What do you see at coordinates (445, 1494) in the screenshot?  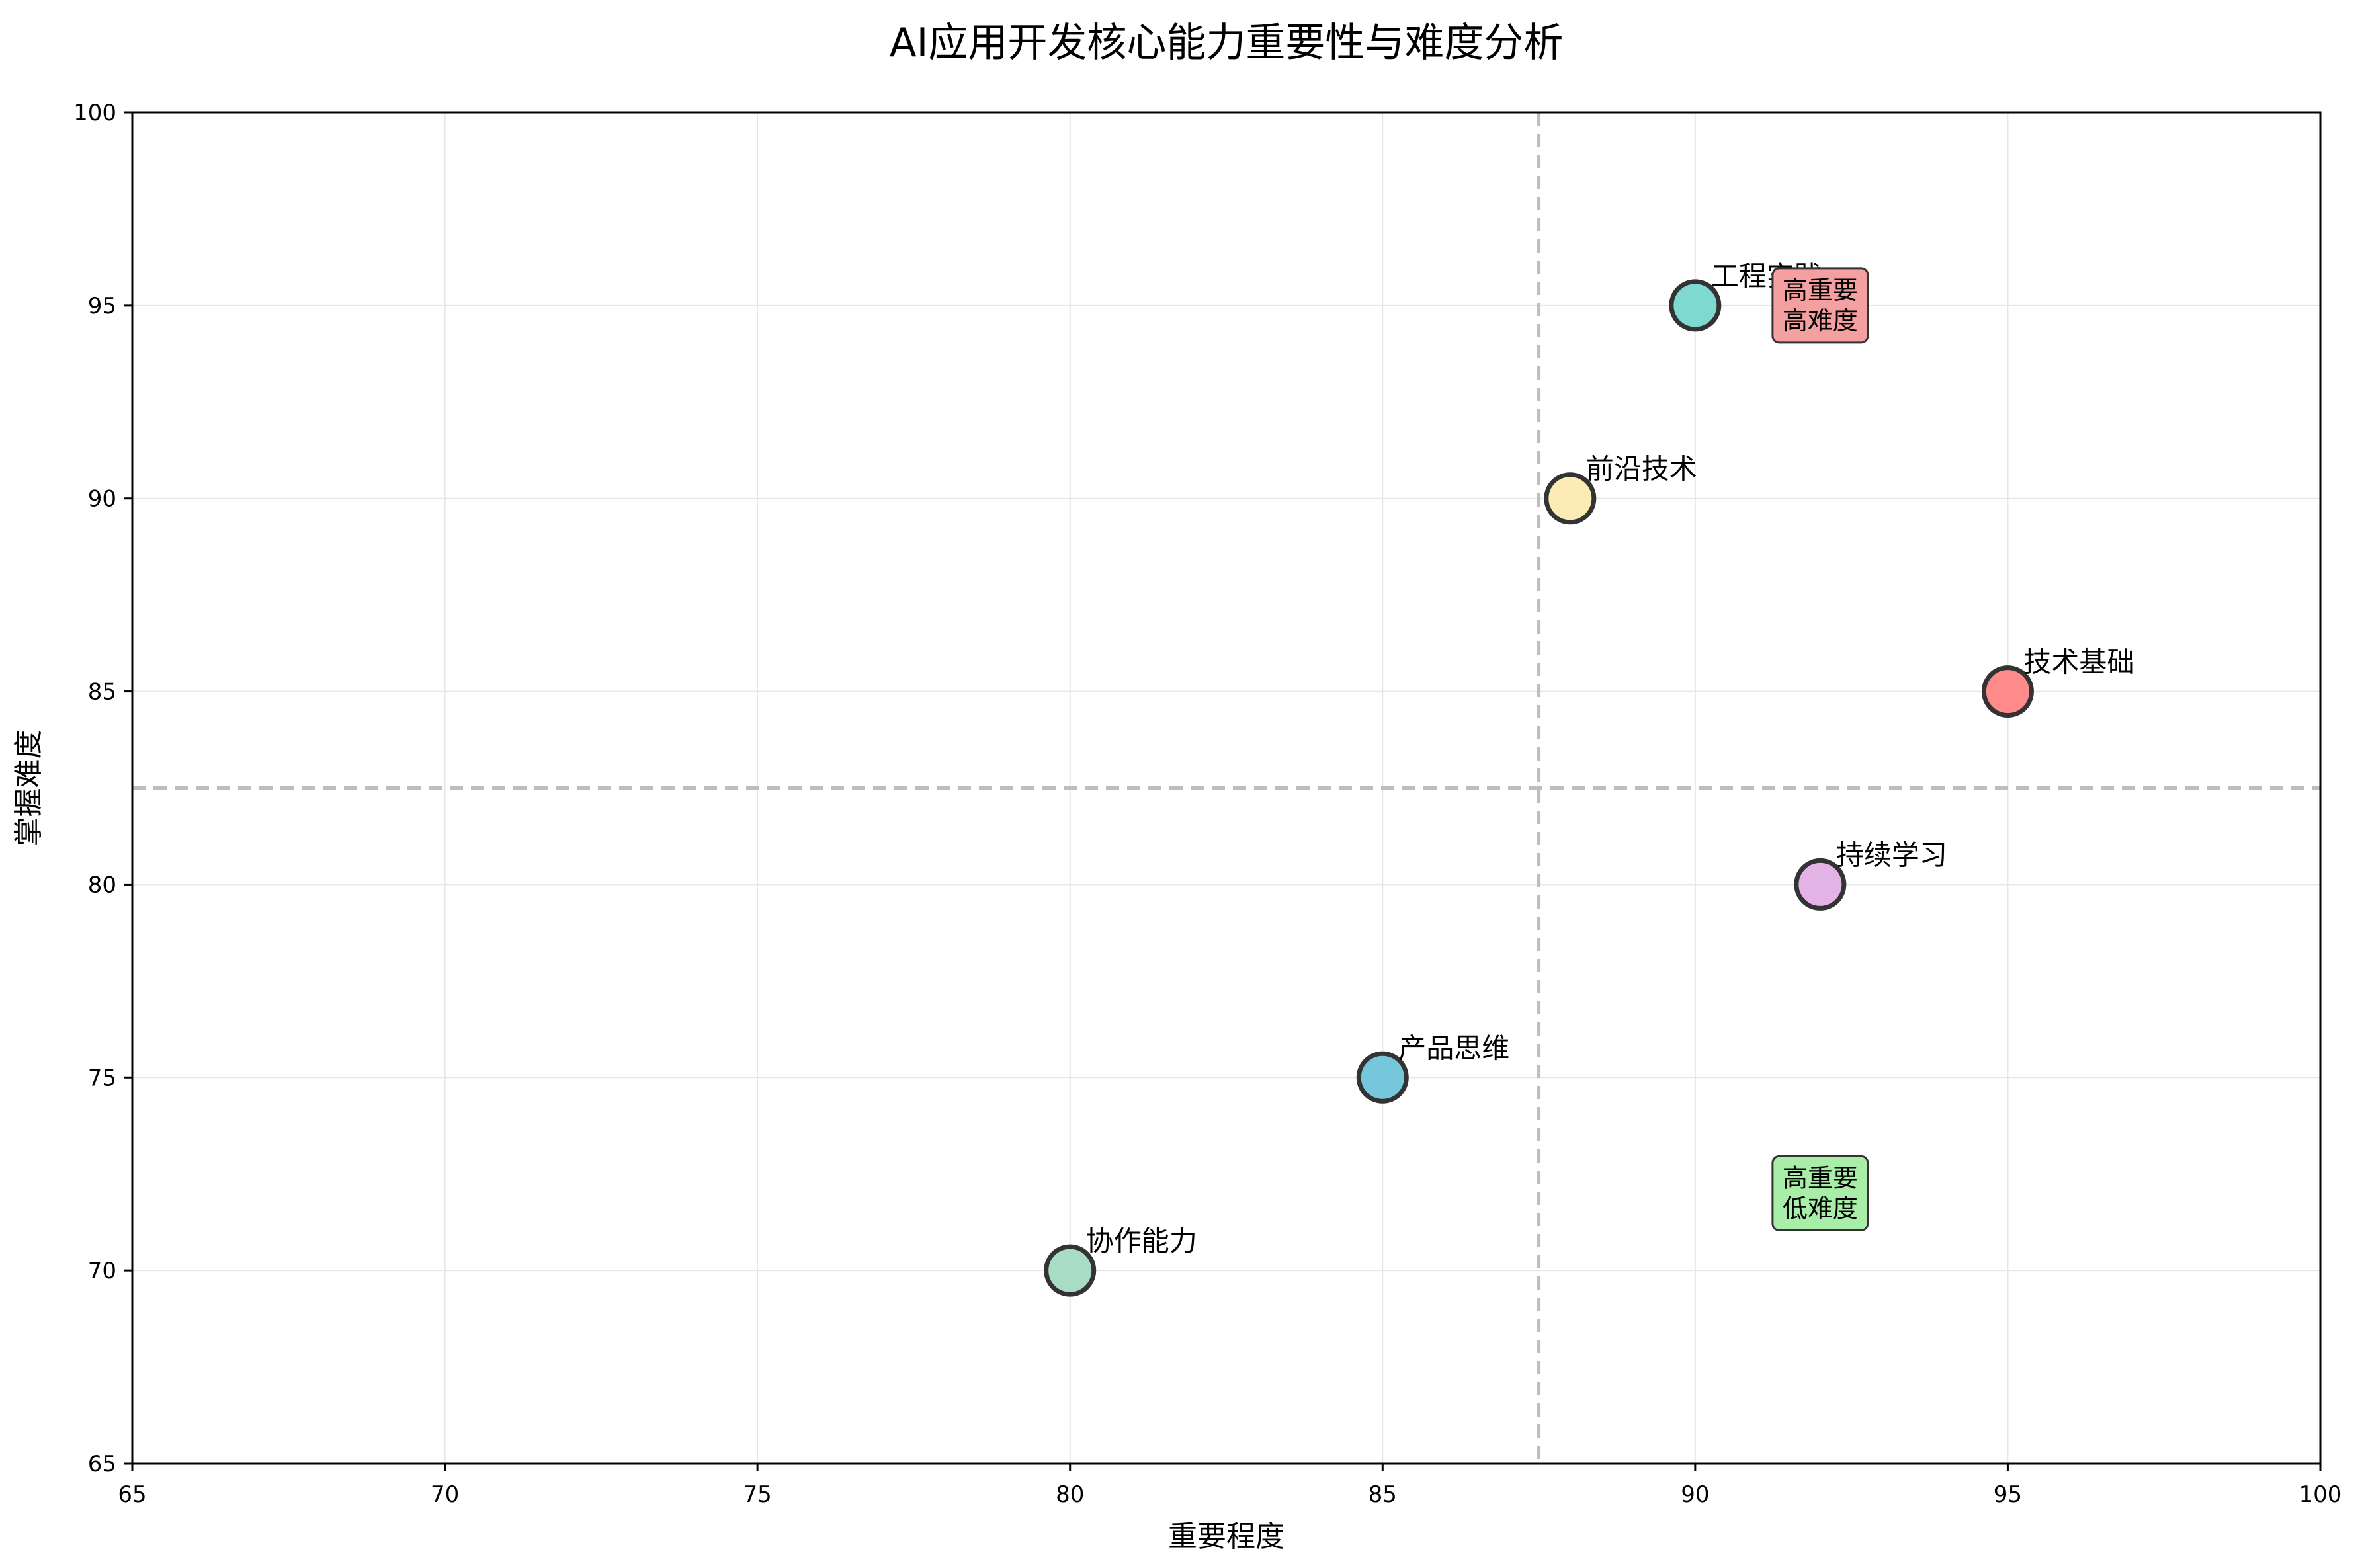 I see `x-tick-label: 70` at bounding box center [445, 1494].